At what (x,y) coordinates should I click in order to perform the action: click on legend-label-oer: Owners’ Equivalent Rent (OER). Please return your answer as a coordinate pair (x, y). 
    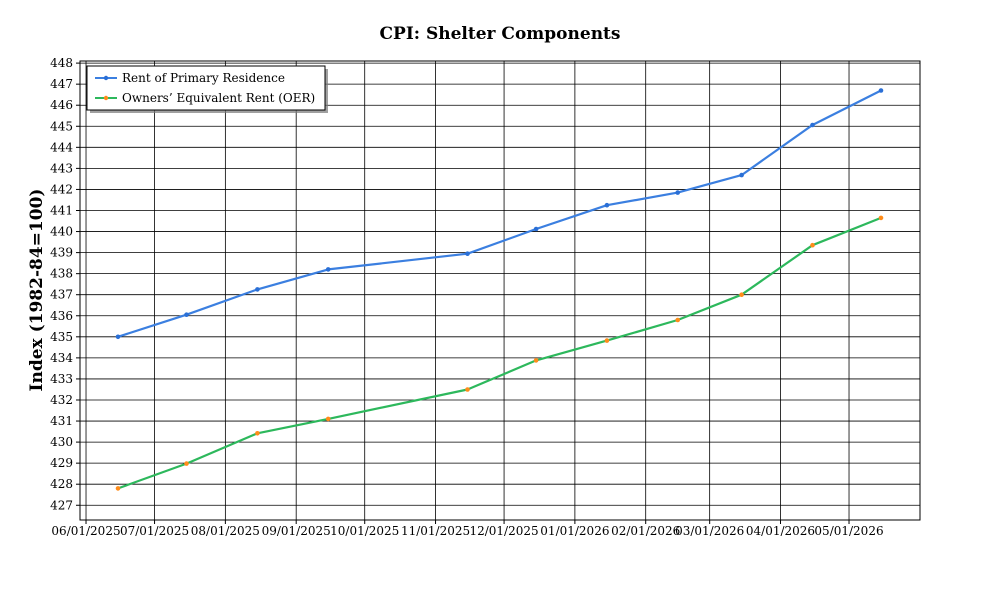
    Looking at the image, I should click on (218, 98).